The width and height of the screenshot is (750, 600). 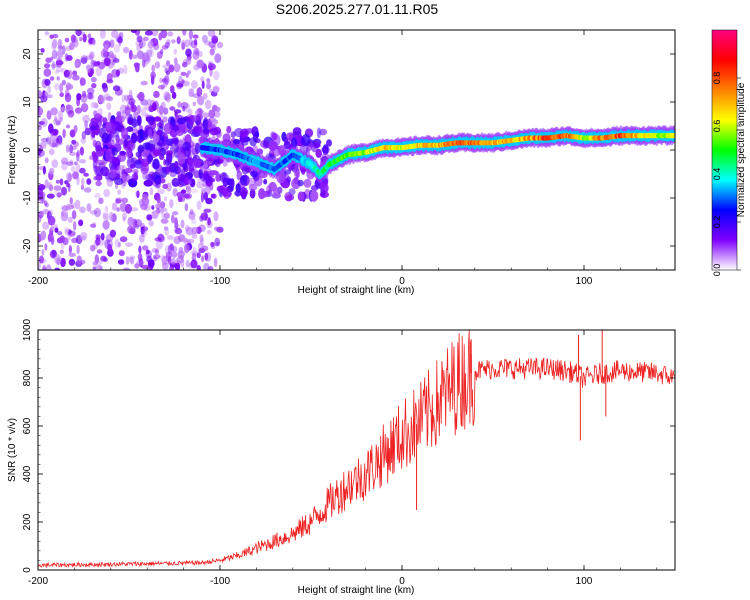 I want to click on colorbar-ticks: 0.0 0.2 0.4 0.6 0.8, so click(x=726, y=174).